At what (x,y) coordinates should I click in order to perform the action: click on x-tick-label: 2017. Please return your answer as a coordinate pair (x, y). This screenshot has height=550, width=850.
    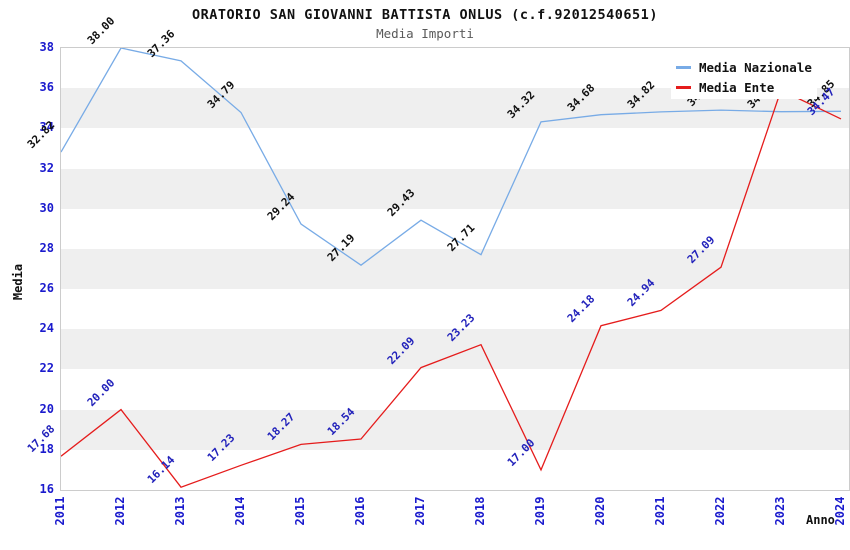
    Looking at the image, I should click on (420, 511).